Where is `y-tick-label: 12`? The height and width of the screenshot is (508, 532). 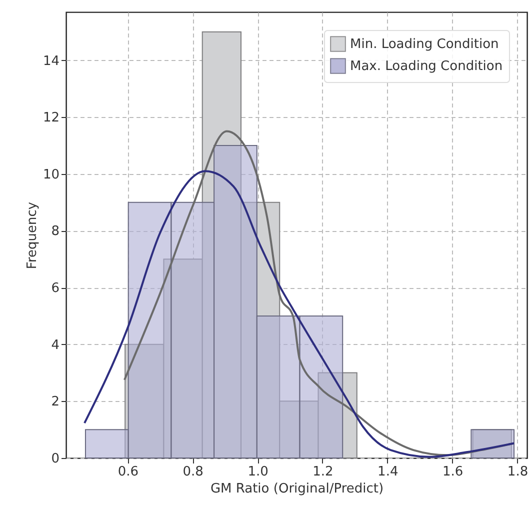 y-tick-label: 12 is located at coordinates (51, 118).